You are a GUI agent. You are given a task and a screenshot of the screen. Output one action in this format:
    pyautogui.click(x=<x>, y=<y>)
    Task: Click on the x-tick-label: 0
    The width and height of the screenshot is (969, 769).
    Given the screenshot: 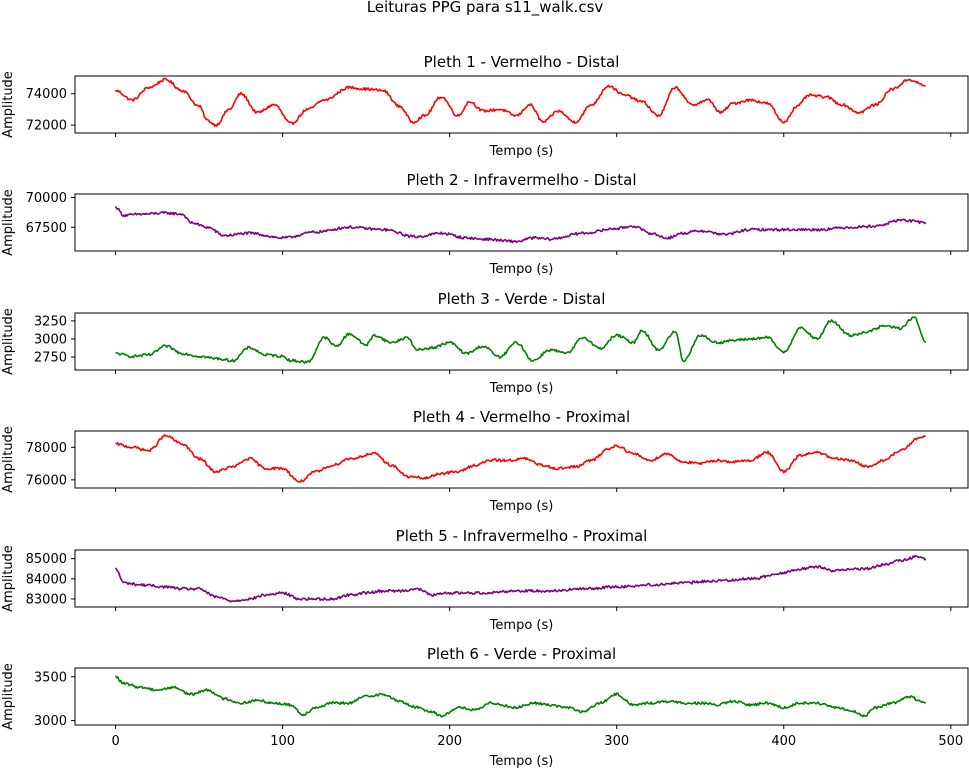 What is the action you would take?
    pyautogui.click(x=115, y=741)
    